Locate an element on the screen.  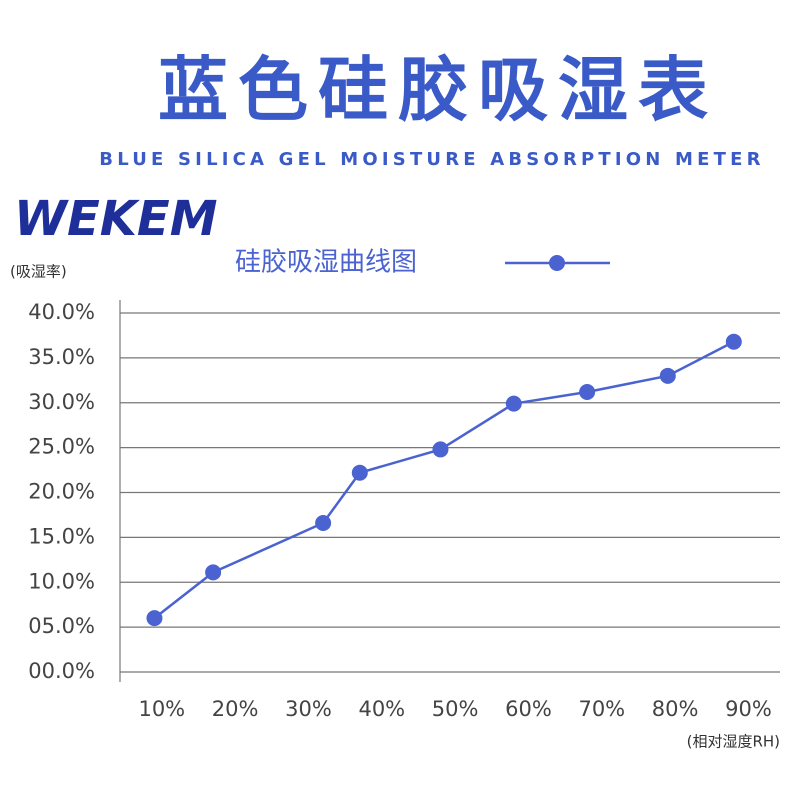
y-tick-label: 20.0% is located at coordinates (61, 492).